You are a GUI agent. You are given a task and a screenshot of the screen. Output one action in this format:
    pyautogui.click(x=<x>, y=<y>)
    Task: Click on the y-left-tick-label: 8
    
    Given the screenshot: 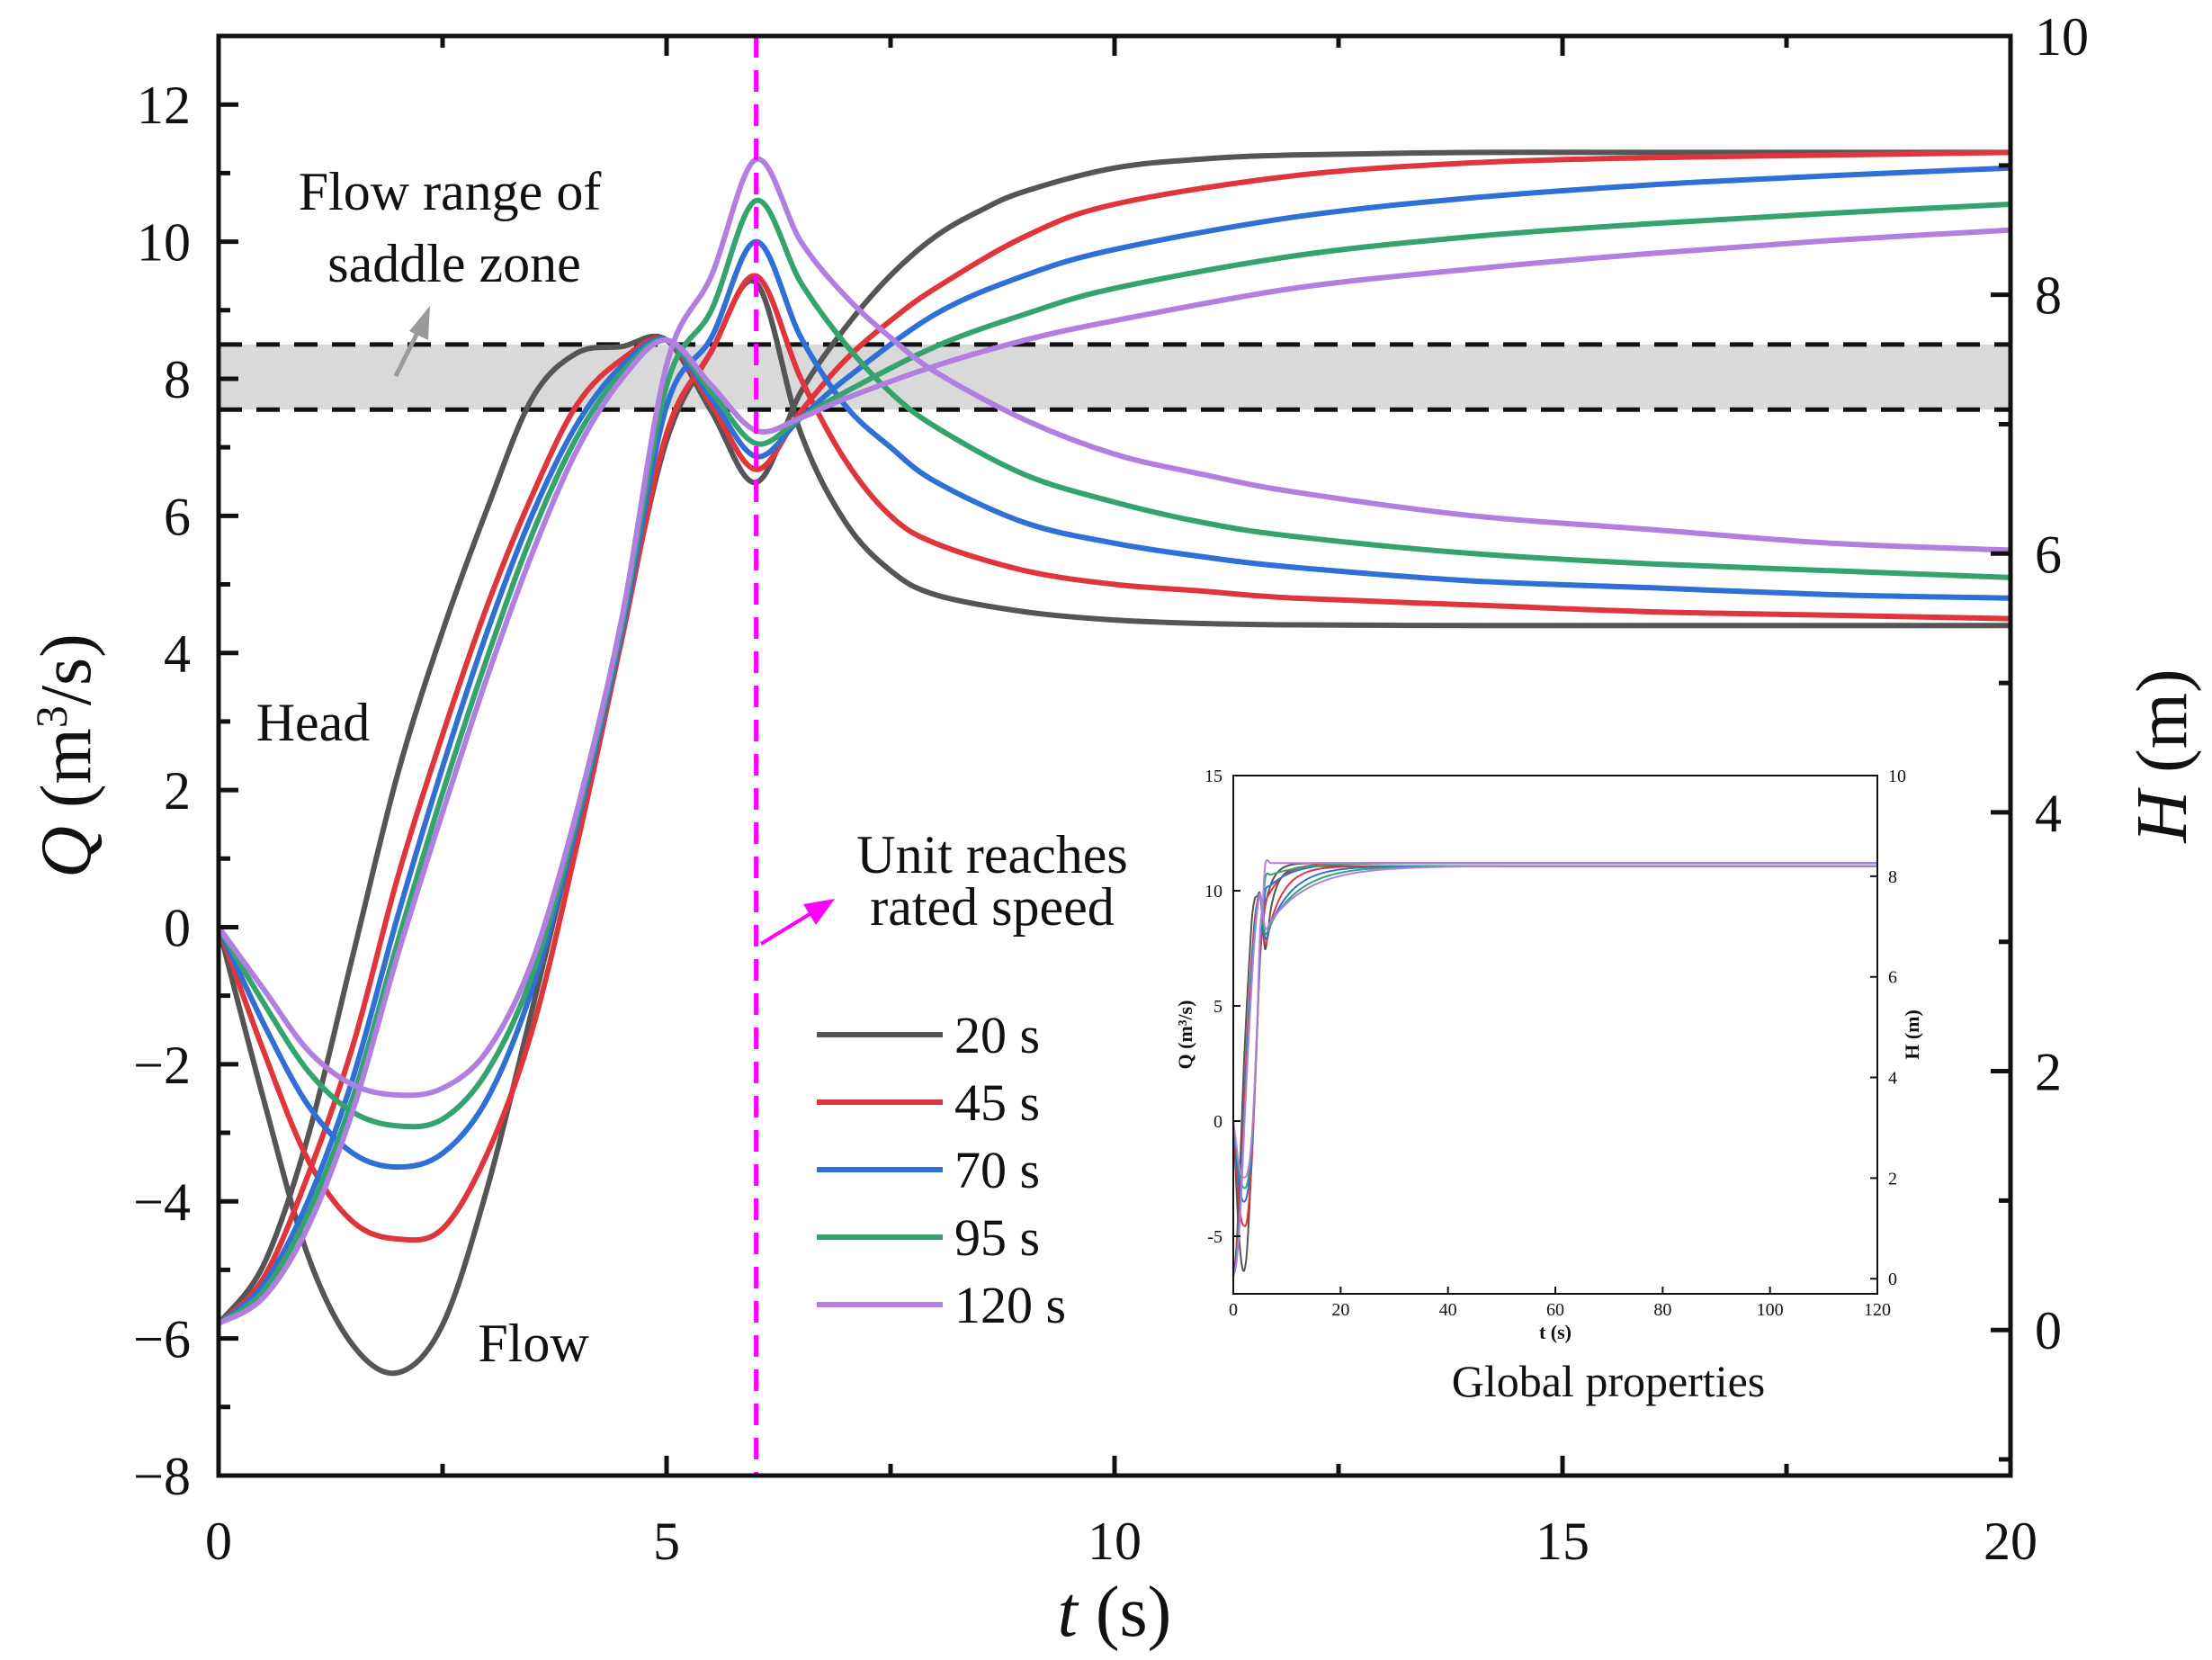 What is the action you would take?
    pyautogui.click(x=177, y=379)
    